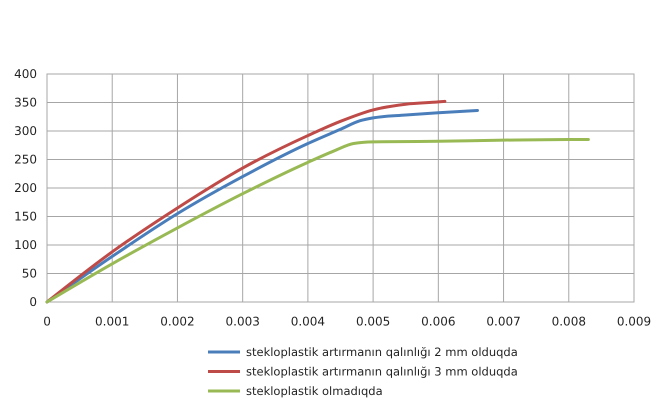 This screenshot has width=667, height=407. Describe the element at coordinates (373, 321) in the screenshot. I see `x-tick-label: 0.005` at that location.